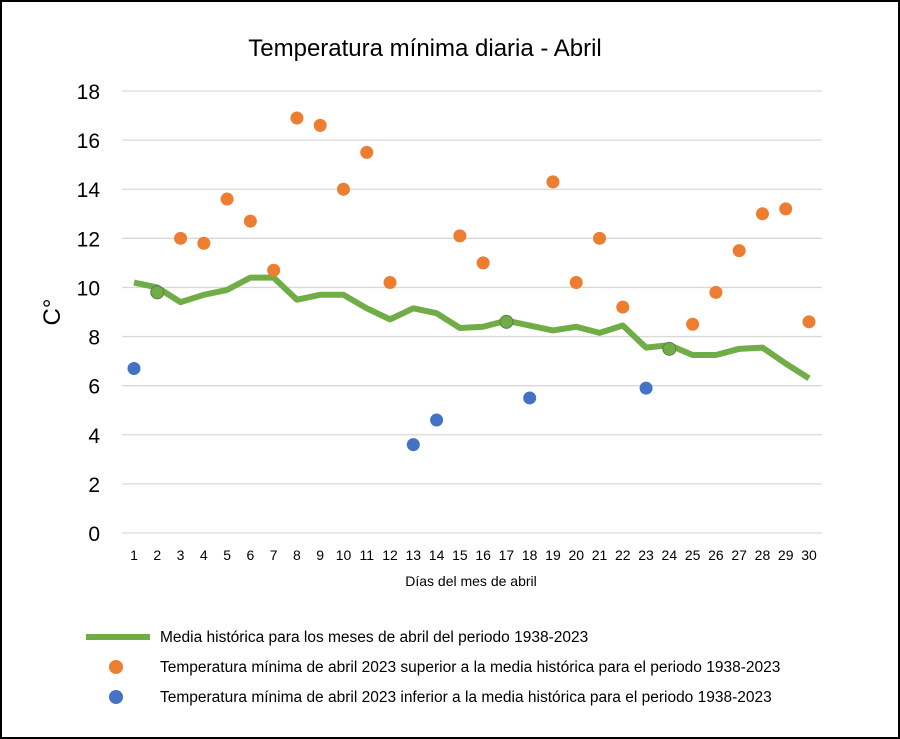  I want to click on x-tick-label: 3, so click(181, 555).